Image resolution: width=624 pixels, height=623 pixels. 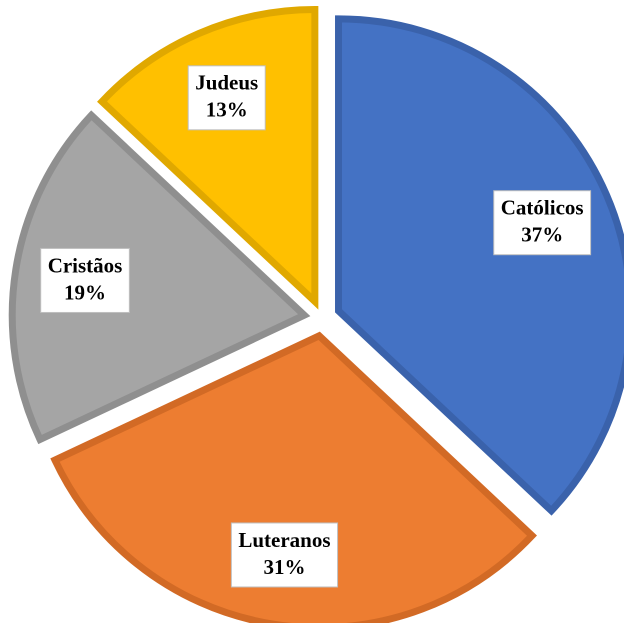 I want to click on label-category: Católicos, so click(x=542, y=208).